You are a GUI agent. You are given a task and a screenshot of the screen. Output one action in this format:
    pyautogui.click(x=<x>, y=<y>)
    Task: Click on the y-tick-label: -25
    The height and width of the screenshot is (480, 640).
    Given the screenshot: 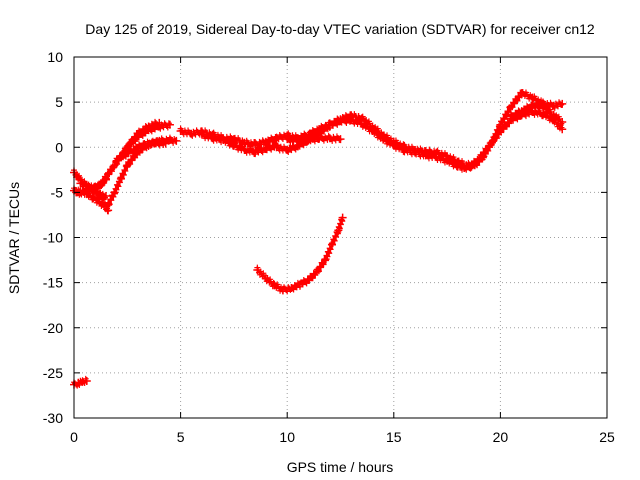 What is the action you would take?
    pyautogui.click(x=53, y=373)
    